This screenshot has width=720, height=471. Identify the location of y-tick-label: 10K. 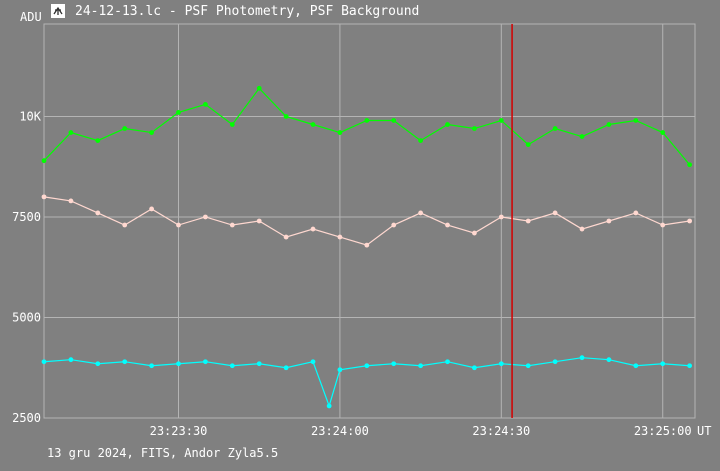
(30, 116).